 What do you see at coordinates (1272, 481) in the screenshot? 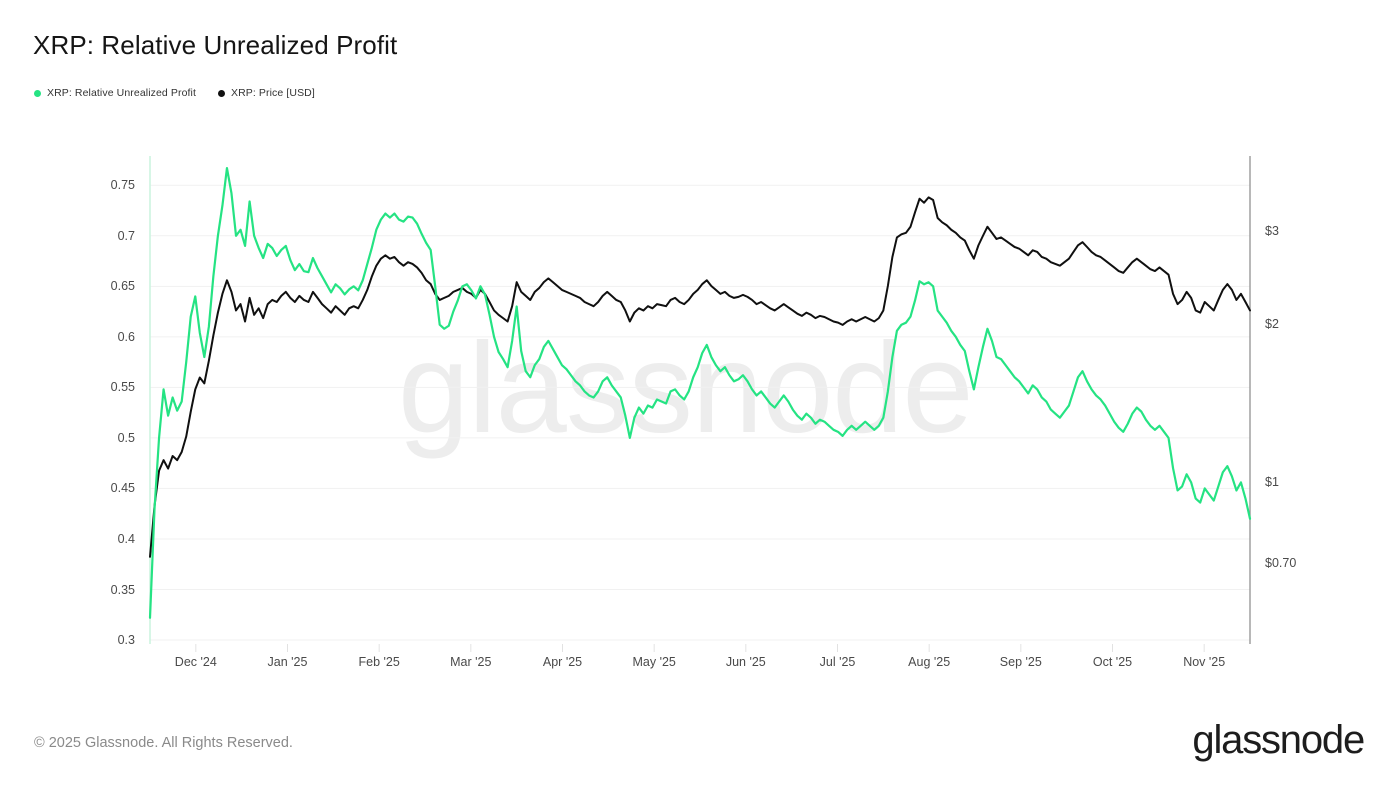
I see `y-axis-right-tick-label: $1` at bounding box center [1272, 481].